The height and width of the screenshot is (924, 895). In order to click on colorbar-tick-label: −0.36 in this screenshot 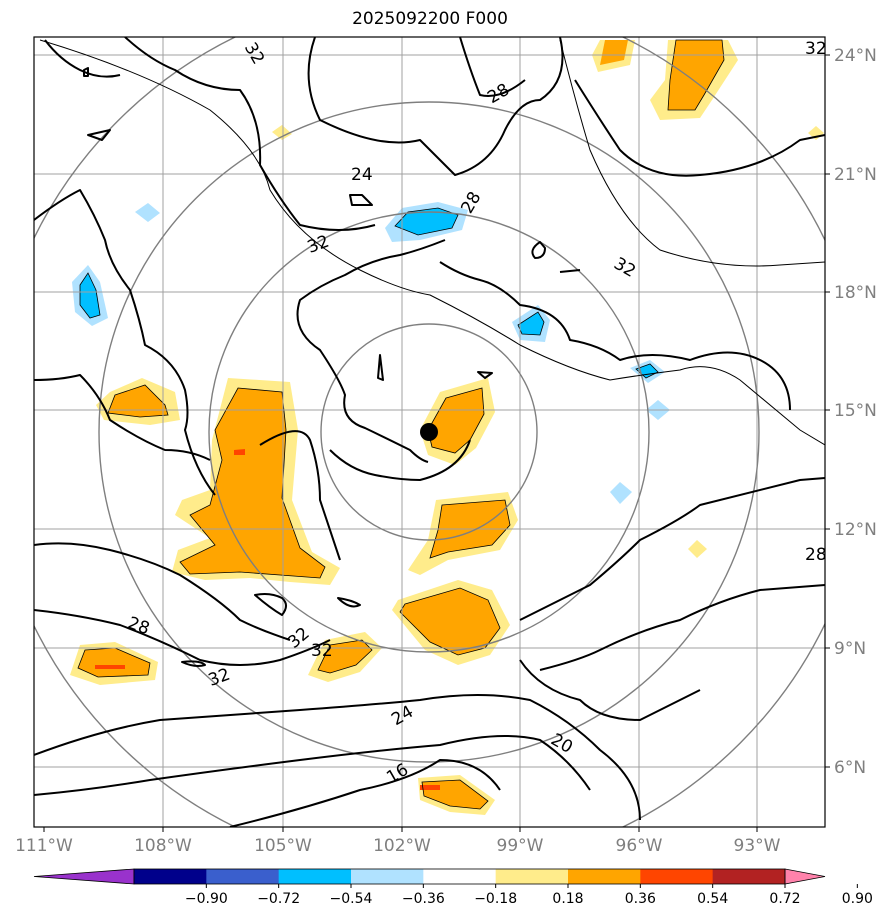, I will do `click(423, 899)`.